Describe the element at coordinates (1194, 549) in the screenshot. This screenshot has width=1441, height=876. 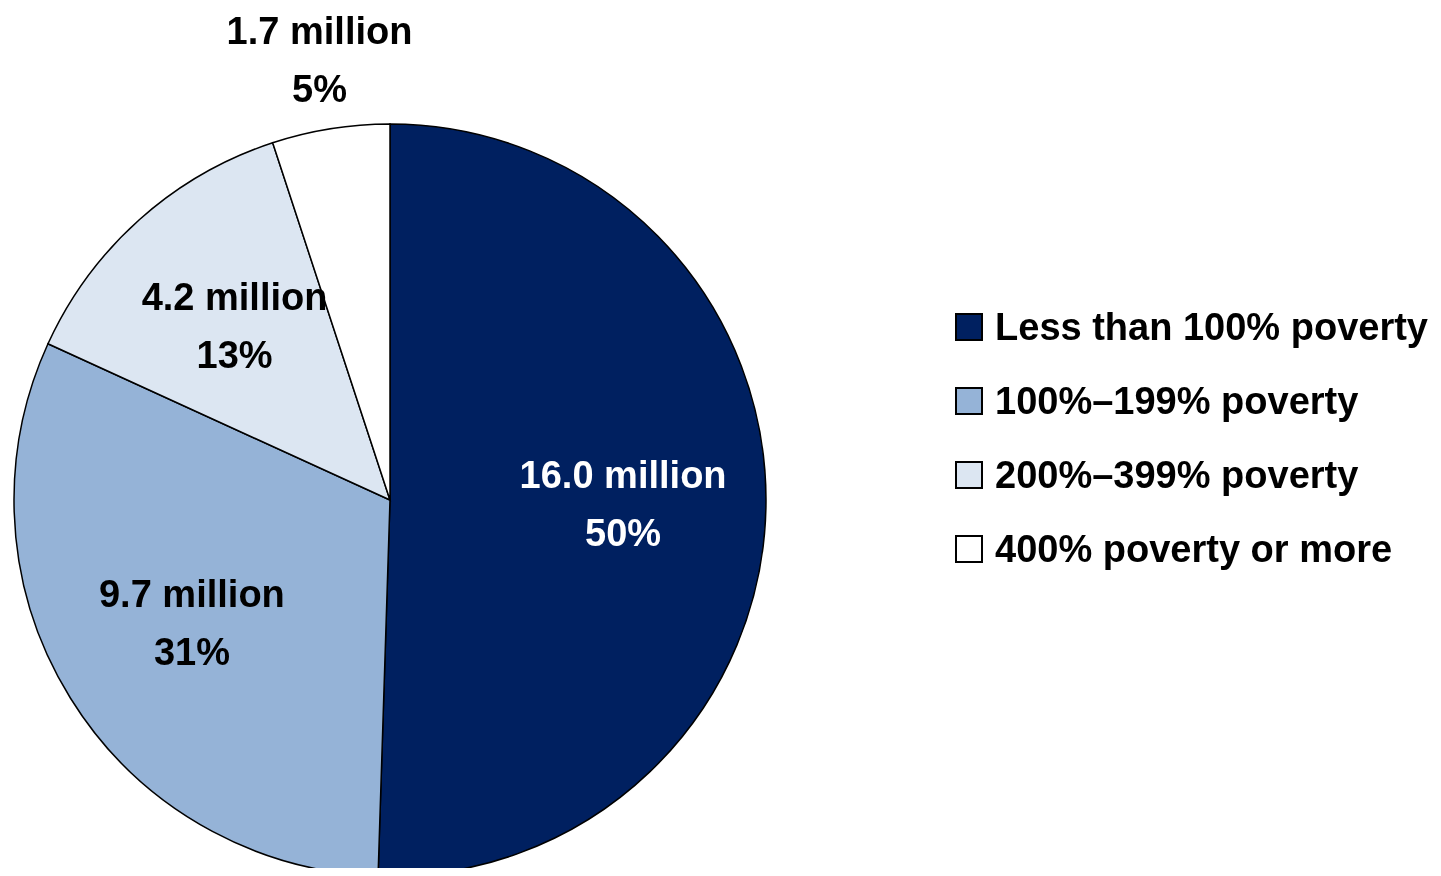
I see `legend-label: 400% poverty or more` at that location.